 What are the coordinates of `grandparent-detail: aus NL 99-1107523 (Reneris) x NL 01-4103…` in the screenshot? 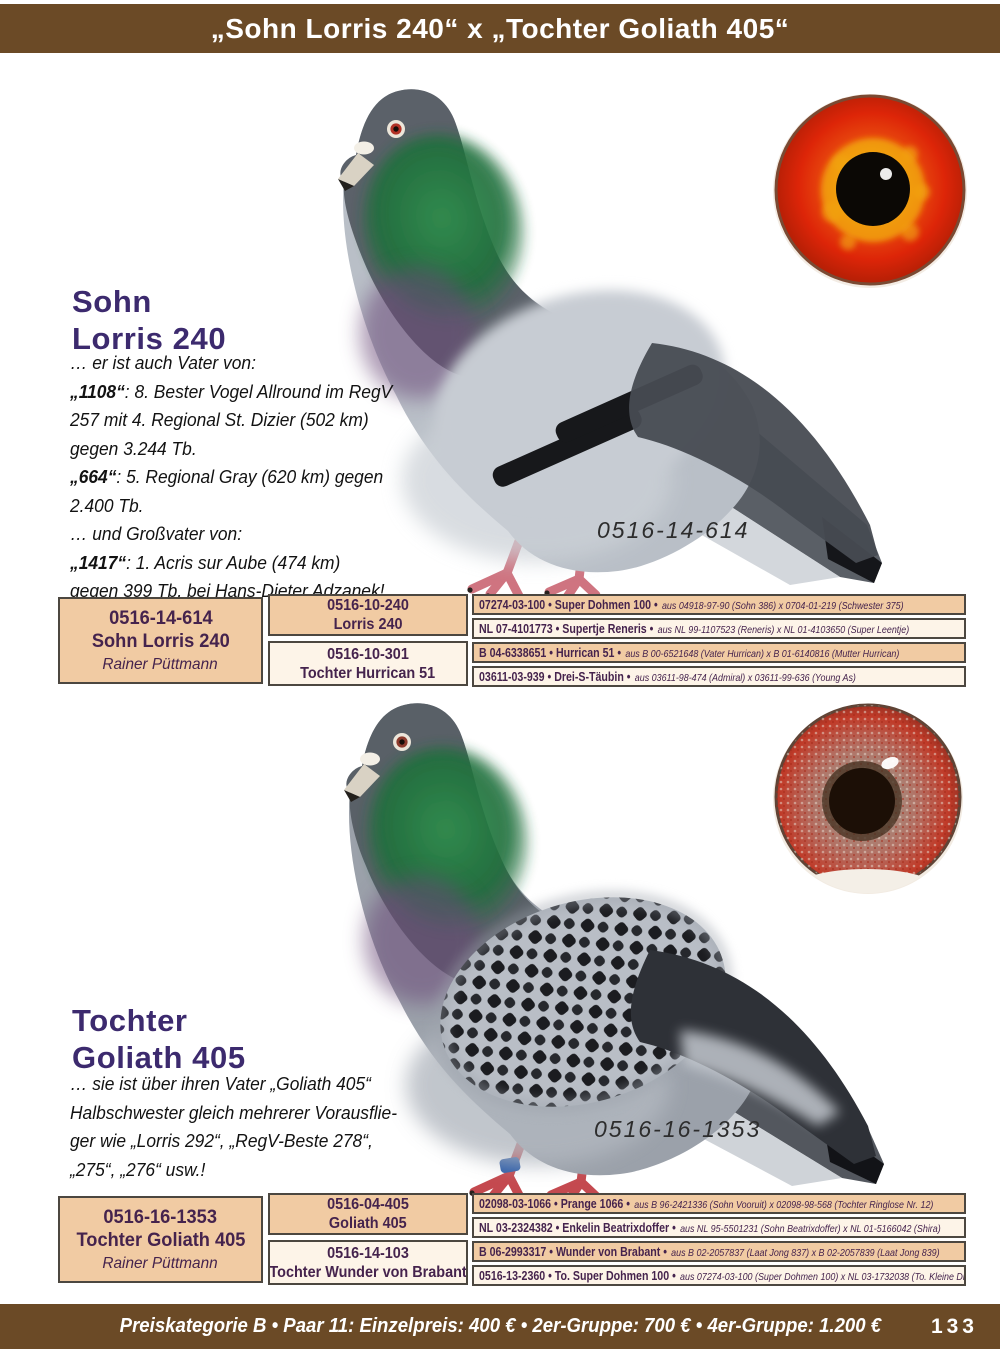 It's located at (783, 629).